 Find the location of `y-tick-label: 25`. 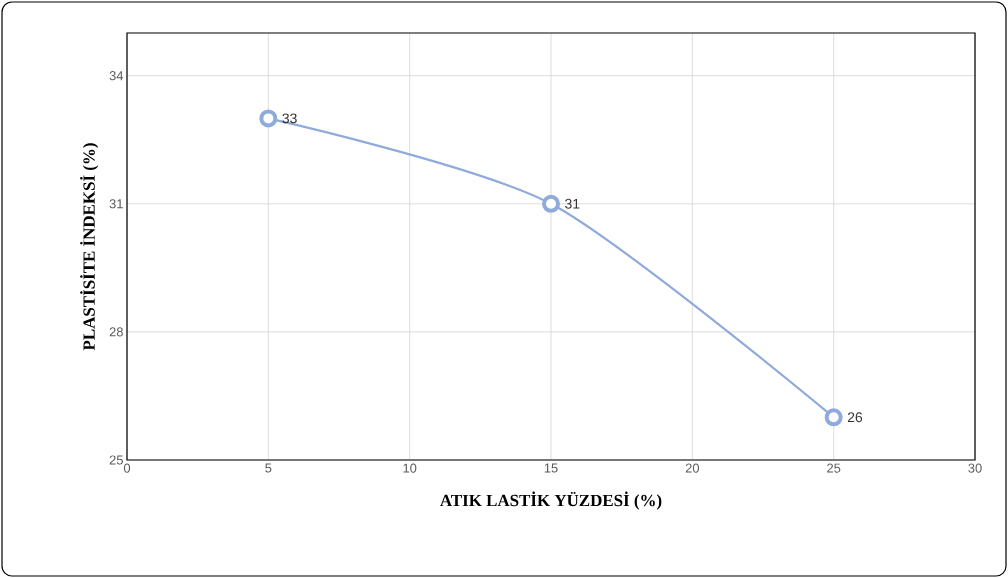

y-tick-label: 25 is located at coordinates (116, 460).